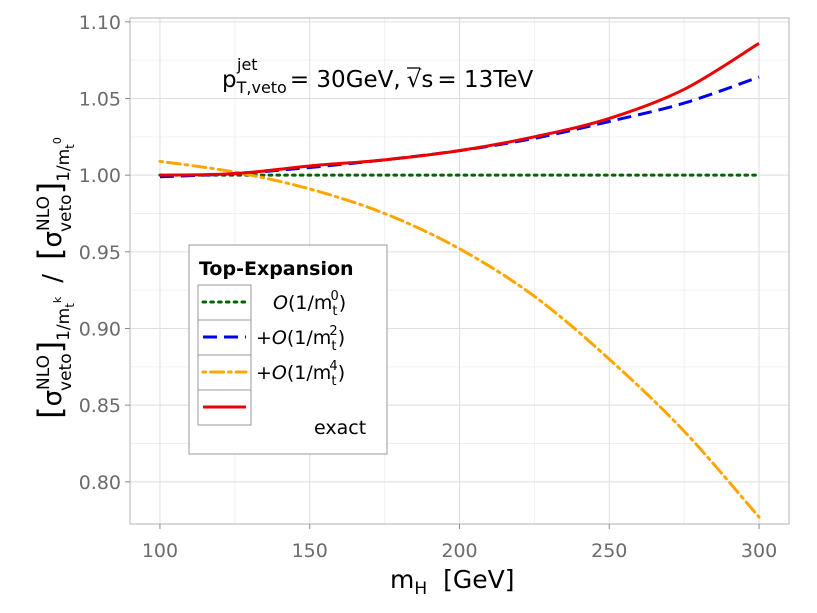 The width and height of the screenshot is (817, 613). What do you see at coordinates (414, 80) in the screenshot?
I see `annotation-sqrt: √` at bounding box center [414, 80].